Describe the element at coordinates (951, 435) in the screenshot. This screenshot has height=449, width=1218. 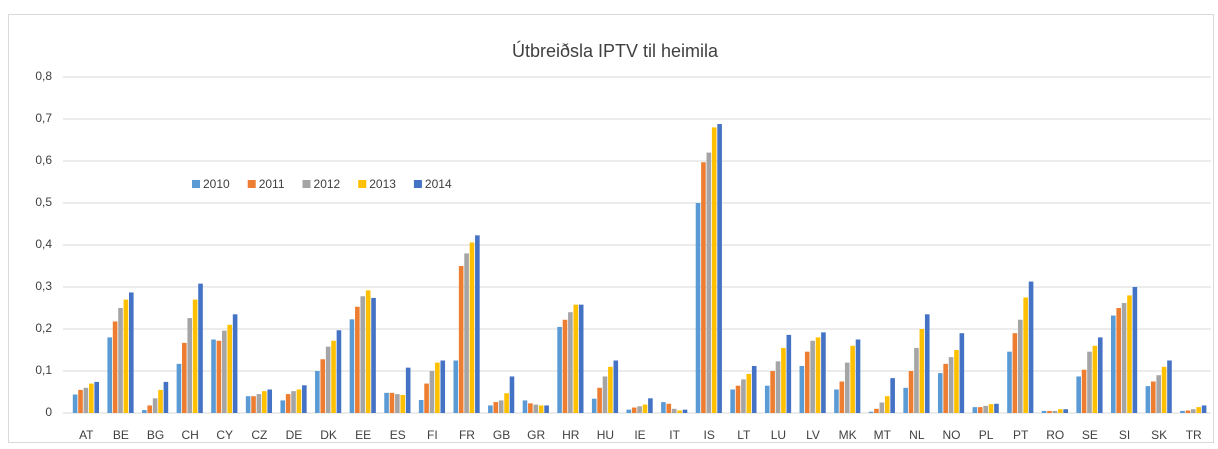
I see `x-tick-label: NO` at that location.